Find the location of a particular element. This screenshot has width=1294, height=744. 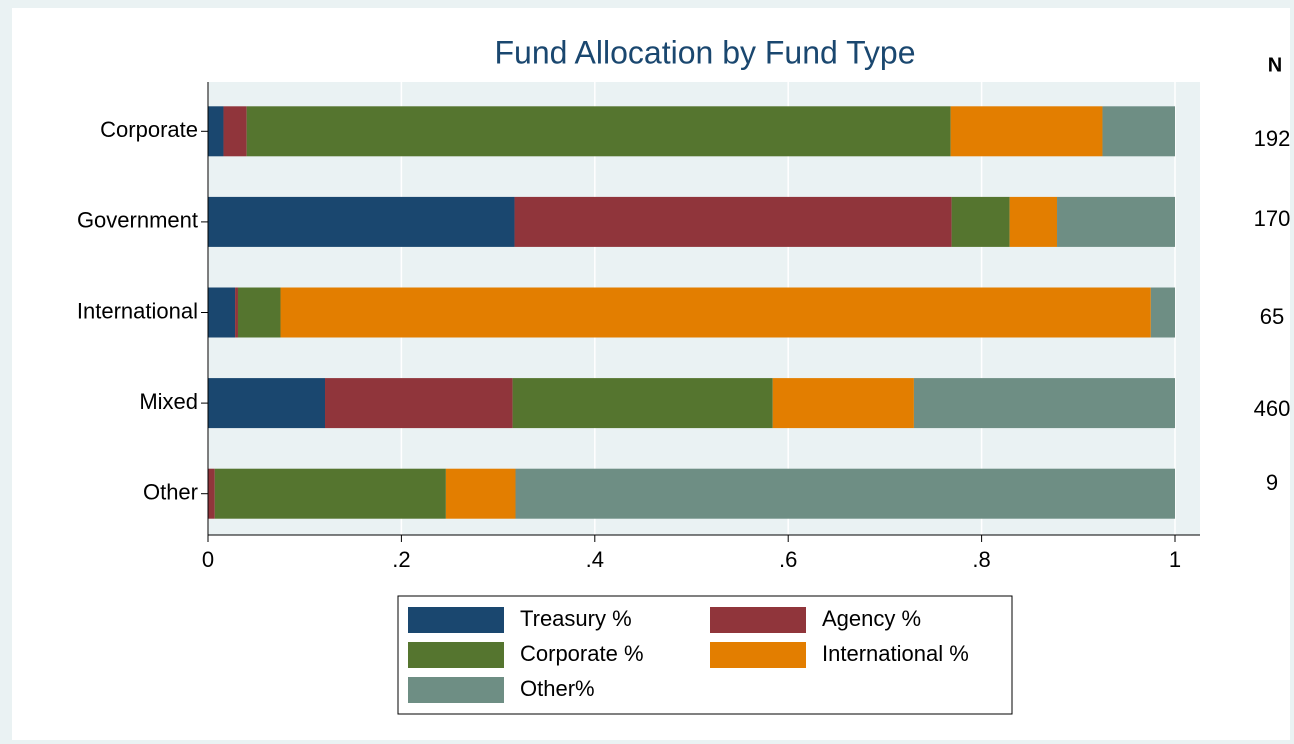

x-tick-label: .6 is located at coordinates (788, 559).